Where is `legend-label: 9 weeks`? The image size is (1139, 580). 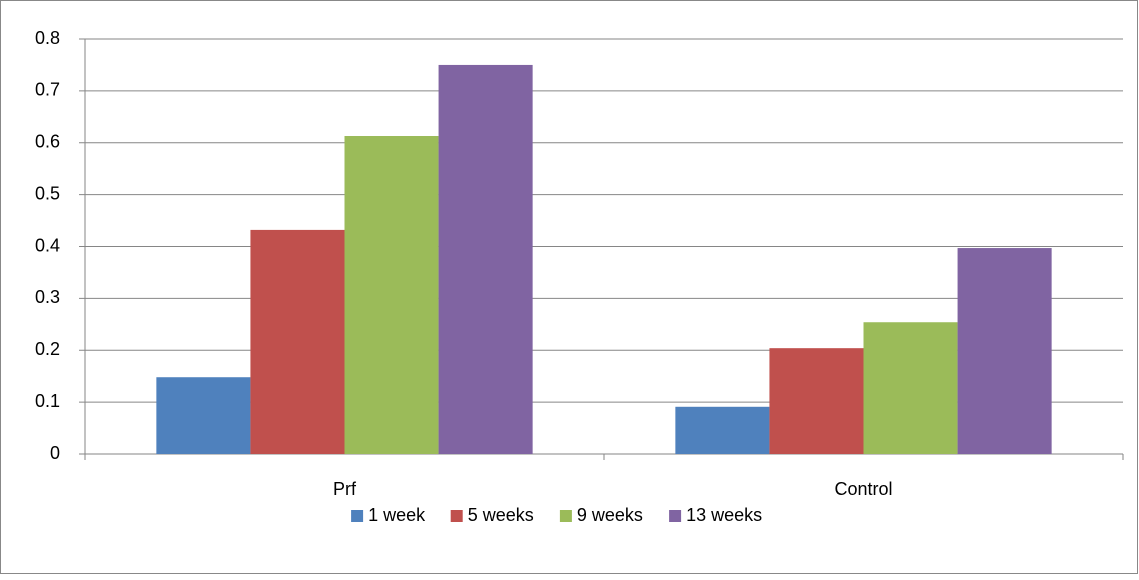
legend-label: 9 weeks is located at coordinates (610, 515).